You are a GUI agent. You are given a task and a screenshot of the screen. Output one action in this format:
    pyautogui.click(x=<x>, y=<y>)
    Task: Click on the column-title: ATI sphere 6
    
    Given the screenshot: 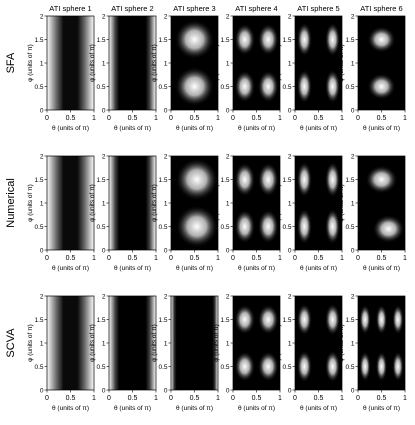 What is the action you would take?
    pyautogui.click(x=381, y=8)
    